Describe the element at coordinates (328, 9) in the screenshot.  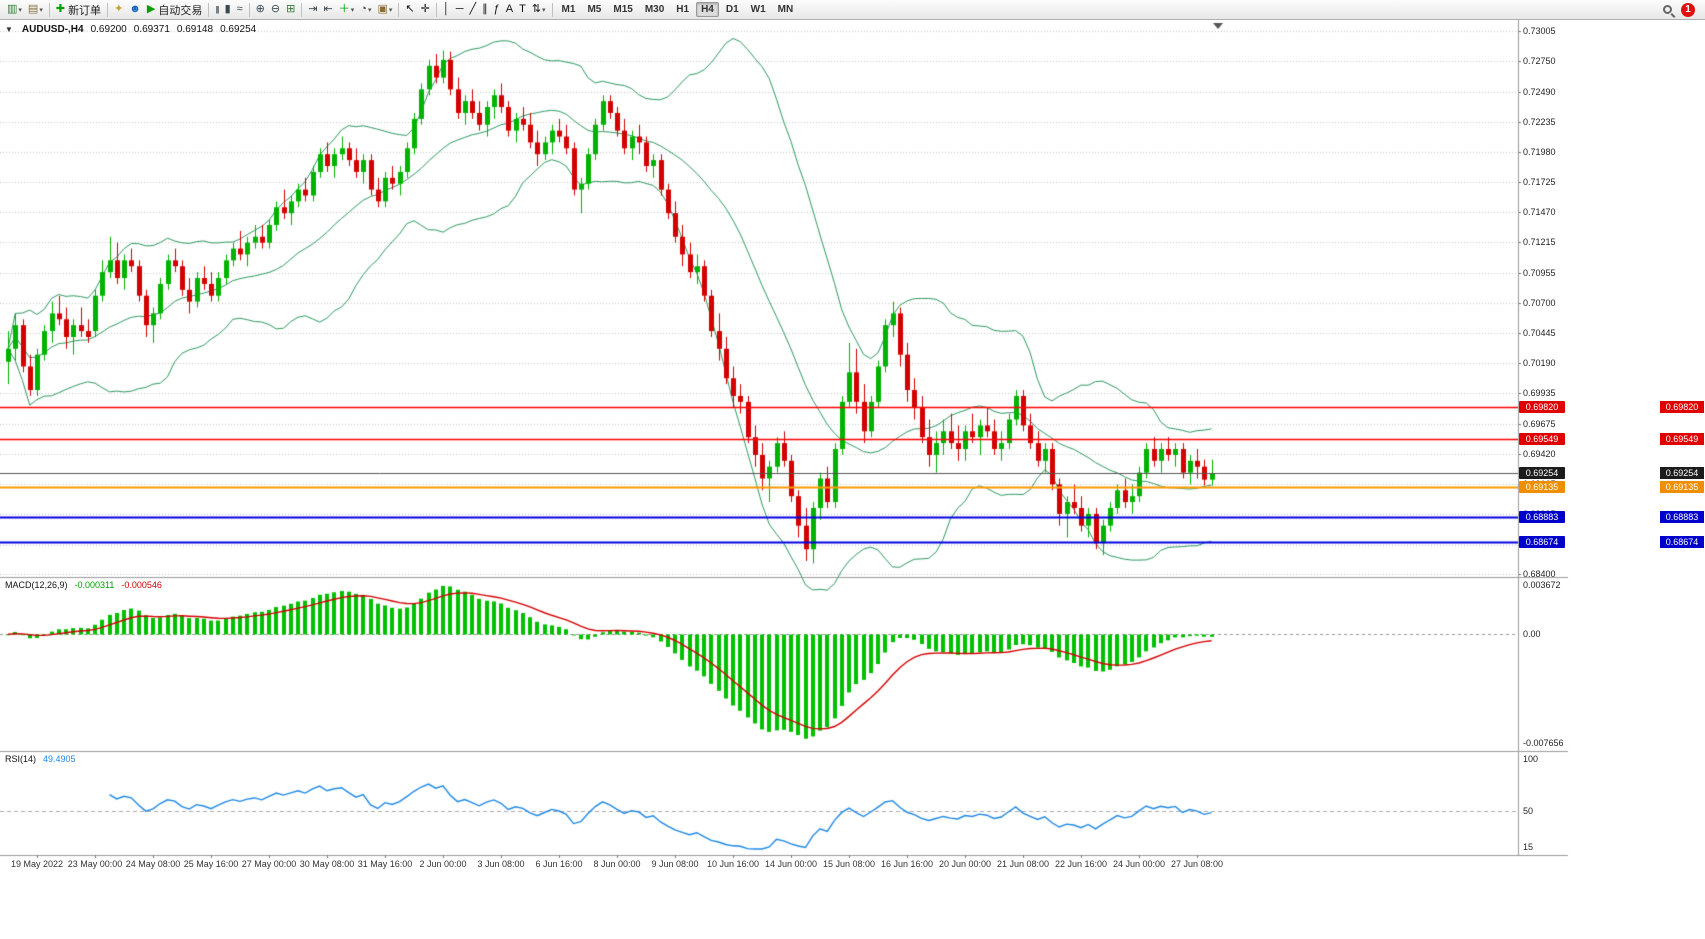
I see `chart-shift-button: ⇤` at that location.